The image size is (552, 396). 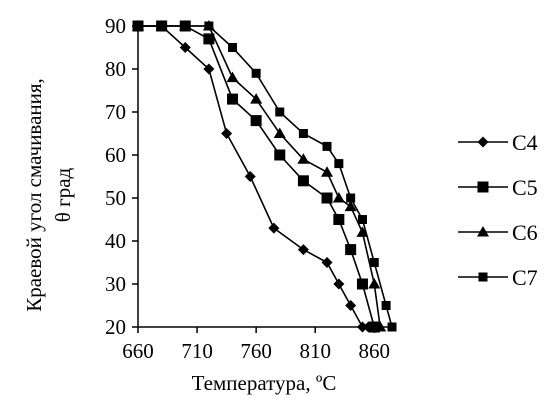 I want to click on y-axis-ticks: 20 30 40 50 60 70 80 90, so click(x=121, y=176).